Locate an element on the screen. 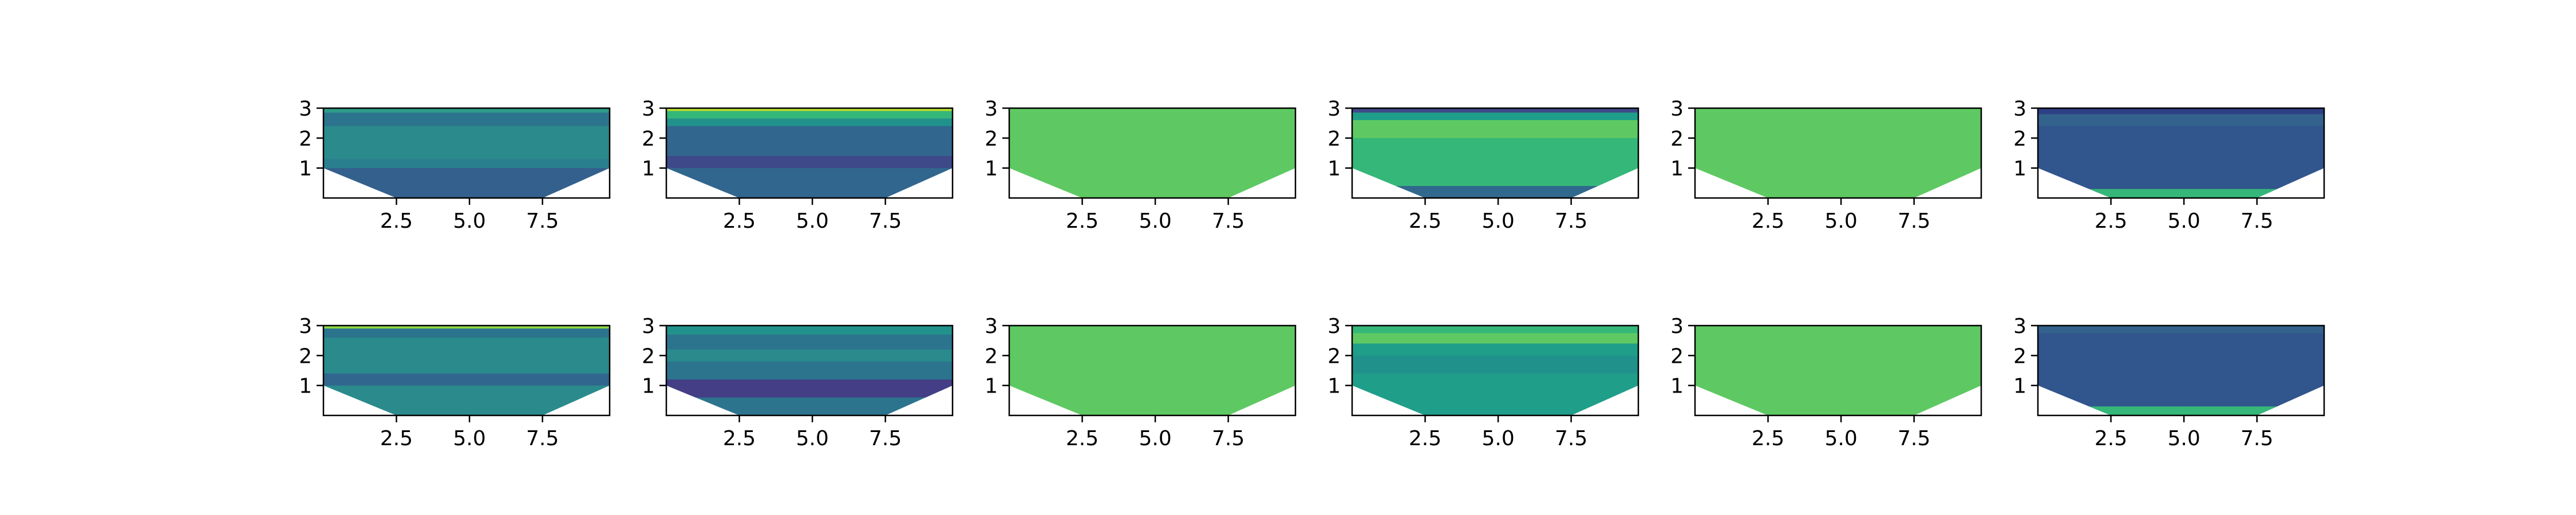  panel-r2-c2: 2.5 5.0 7.5 1 2 3 is located at coordinates (798, 382).